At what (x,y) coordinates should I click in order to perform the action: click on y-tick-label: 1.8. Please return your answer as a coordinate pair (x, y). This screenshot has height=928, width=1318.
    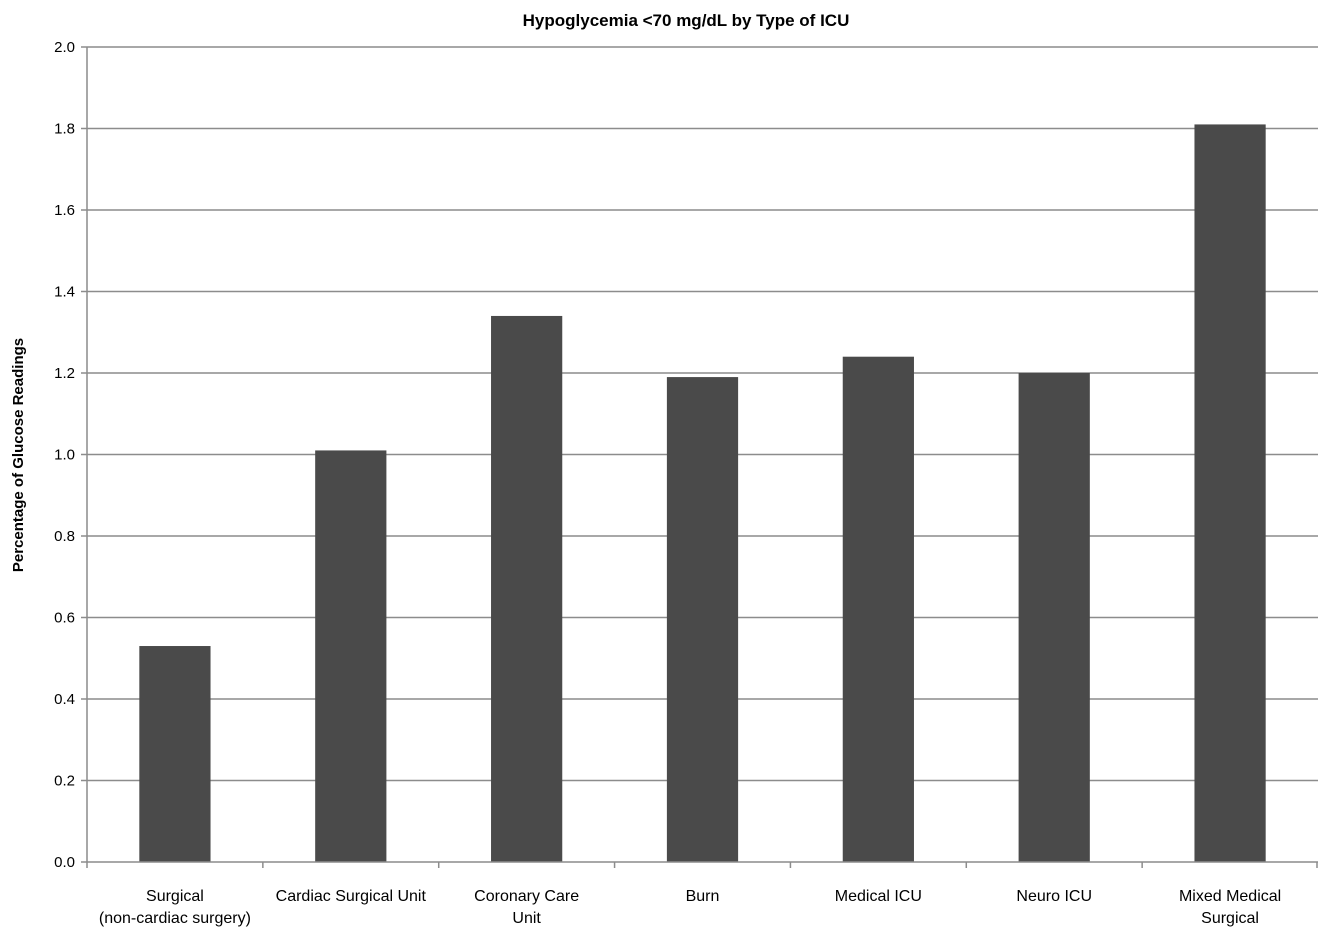
    Looking at the image, I should click on (64, 129).